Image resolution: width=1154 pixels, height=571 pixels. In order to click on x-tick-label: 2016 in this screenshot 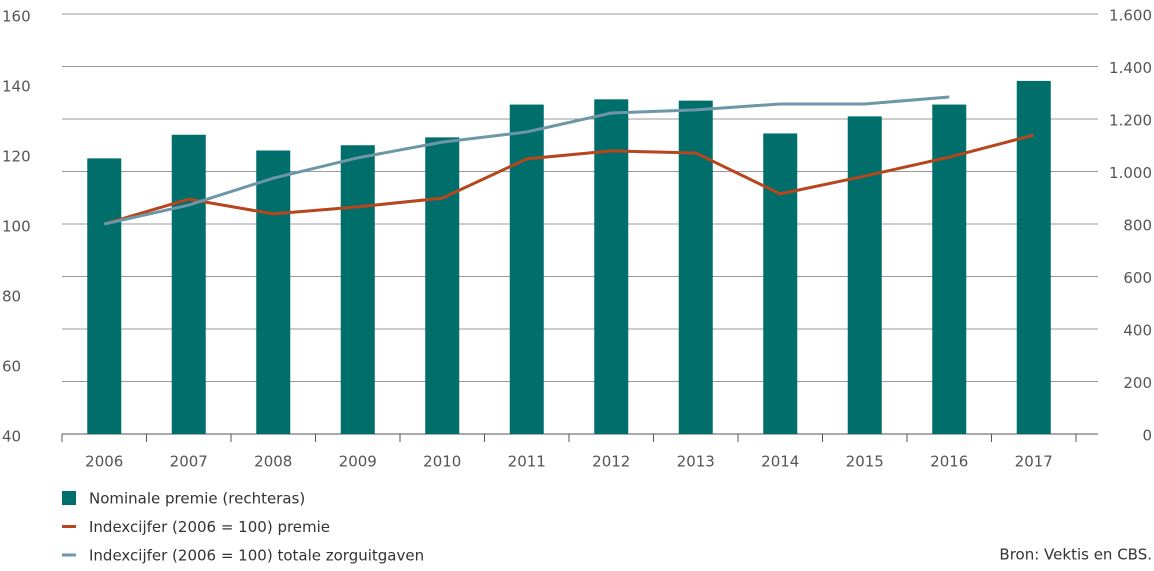, I will do `click(949, 462)`.